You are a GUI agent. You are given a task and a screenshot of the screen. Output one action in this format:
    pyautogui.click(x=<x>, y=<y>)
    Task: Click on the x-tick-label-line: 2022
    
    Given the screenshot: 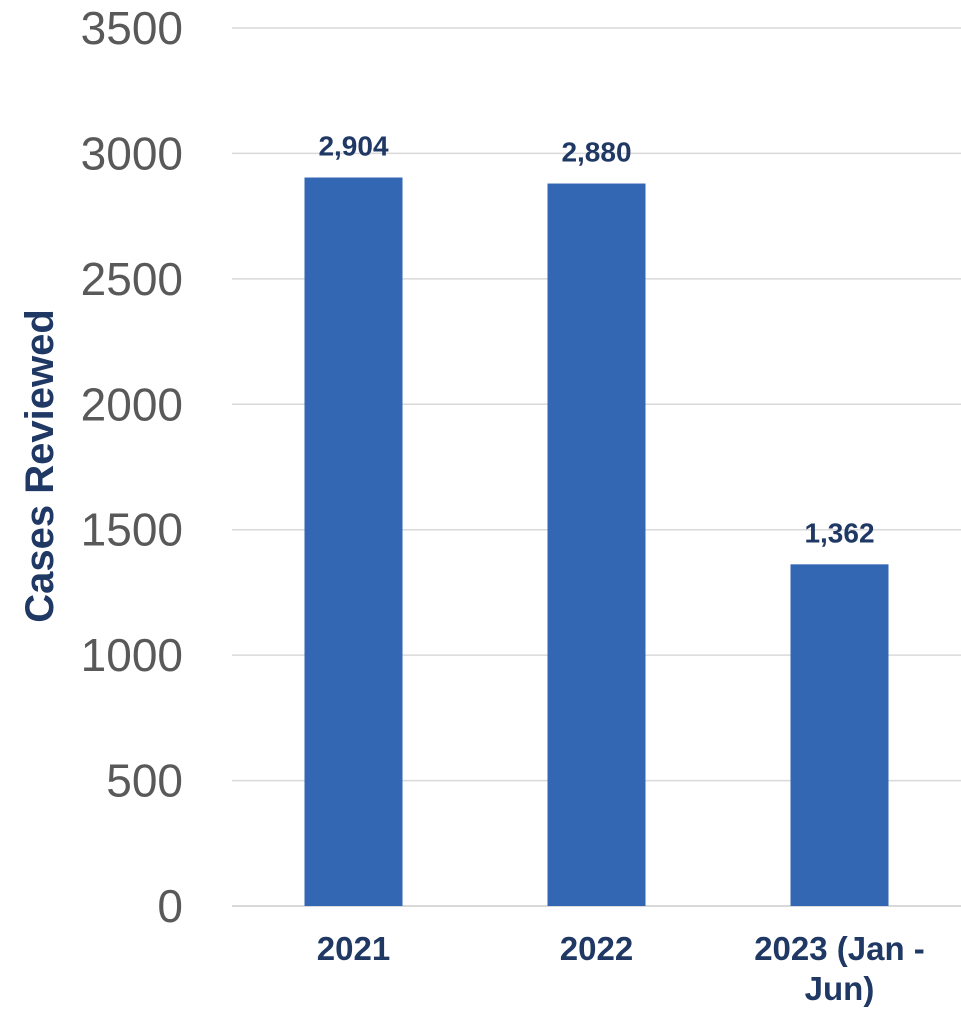 What is the action you would take?
    pyautogui.click(x=596, y=948)
    